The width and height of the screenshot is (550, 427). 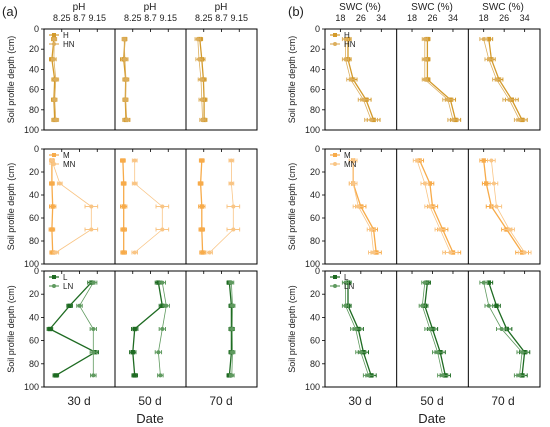 I want to click on panel-b-date-label: Date, so click(x=431, y=418).